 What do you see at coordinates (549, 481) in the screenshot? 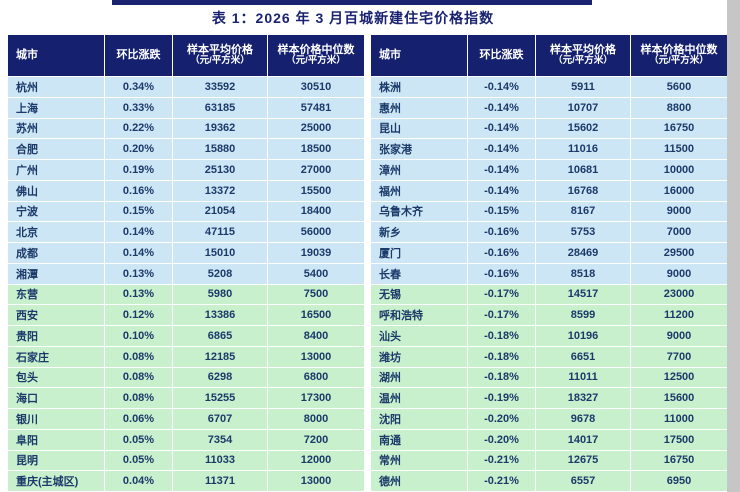
I see `table-row: 德州 -0.21% 6557 6950` at bounding box center [549, 481].